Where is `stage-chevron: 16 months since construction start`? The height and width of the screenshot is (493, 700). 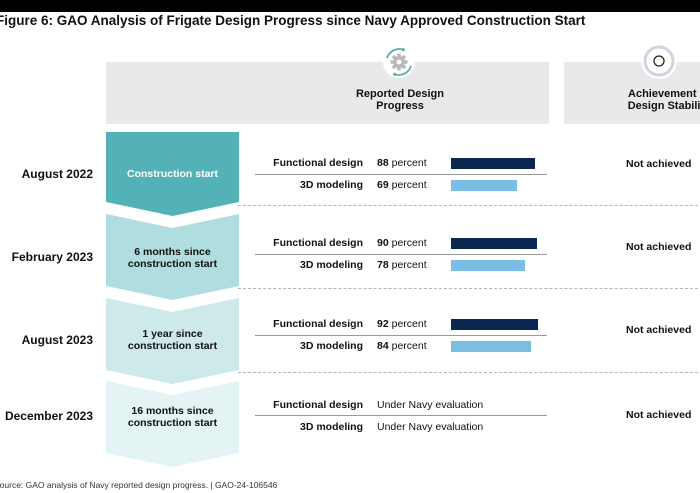 stage-chevron: 16 months since construction start is located at coordinates (172, 424).